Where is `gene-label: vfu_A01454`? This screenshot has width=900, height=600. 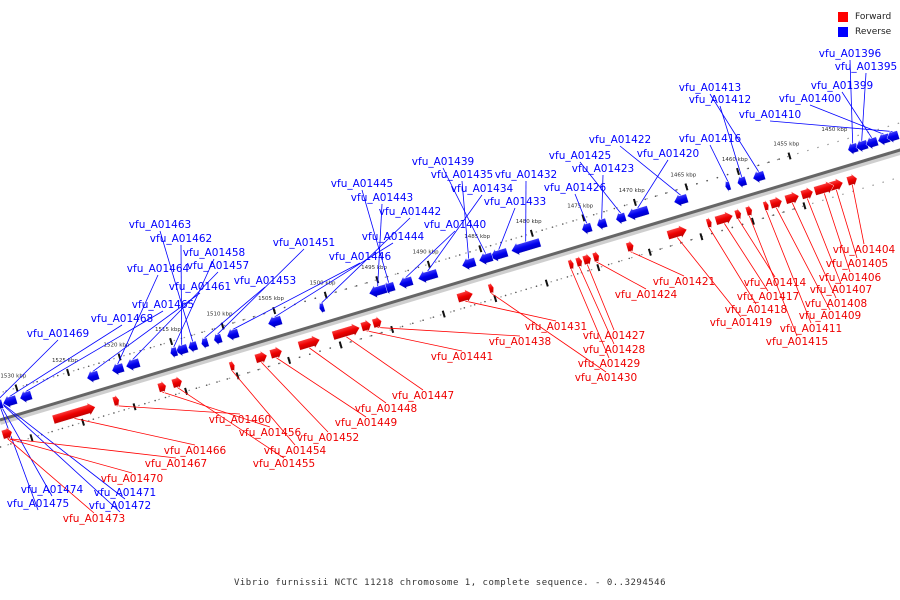
gene-label: vfu_A01454 is located at coordinates (295, 451).